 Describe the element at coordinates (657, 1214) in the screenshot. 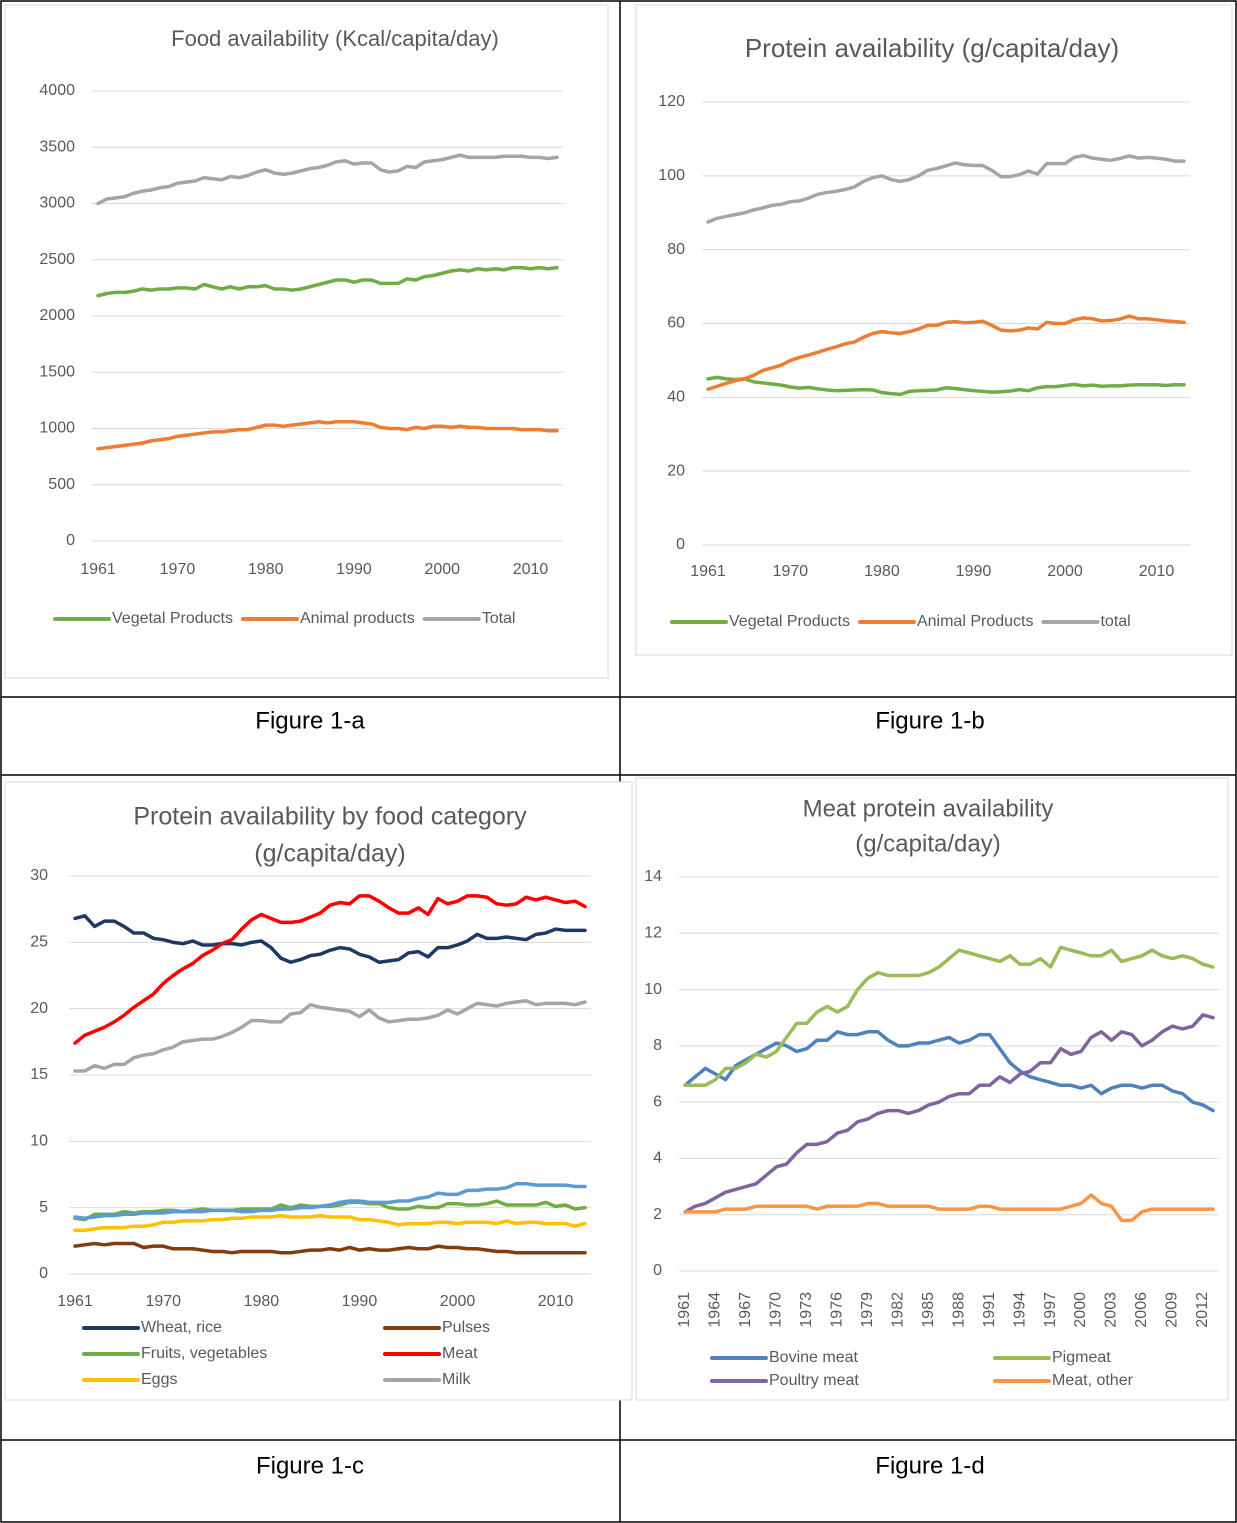

I see `y-tick-label: 2` at that location.